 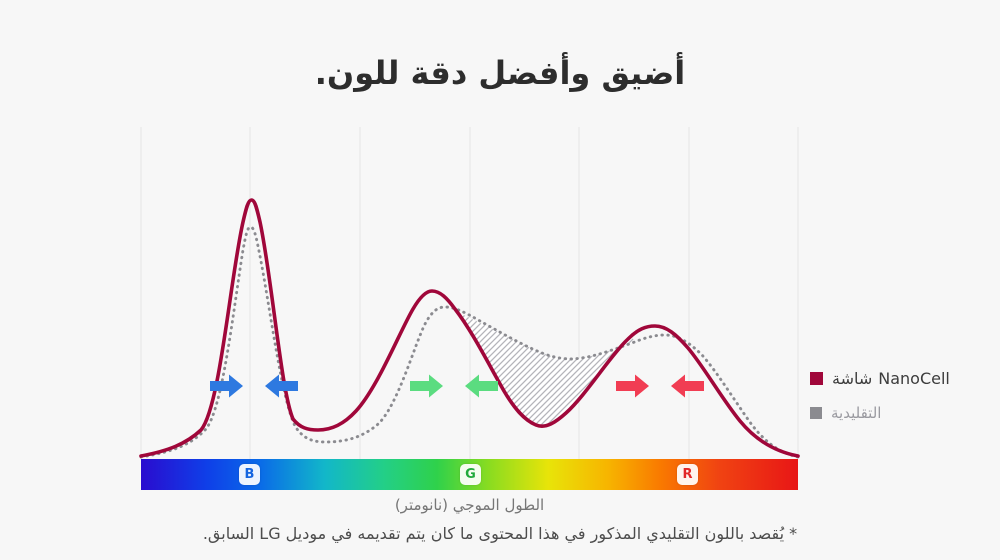 I want to click on red-arrow-right-icon, so click(x=632, y=386).